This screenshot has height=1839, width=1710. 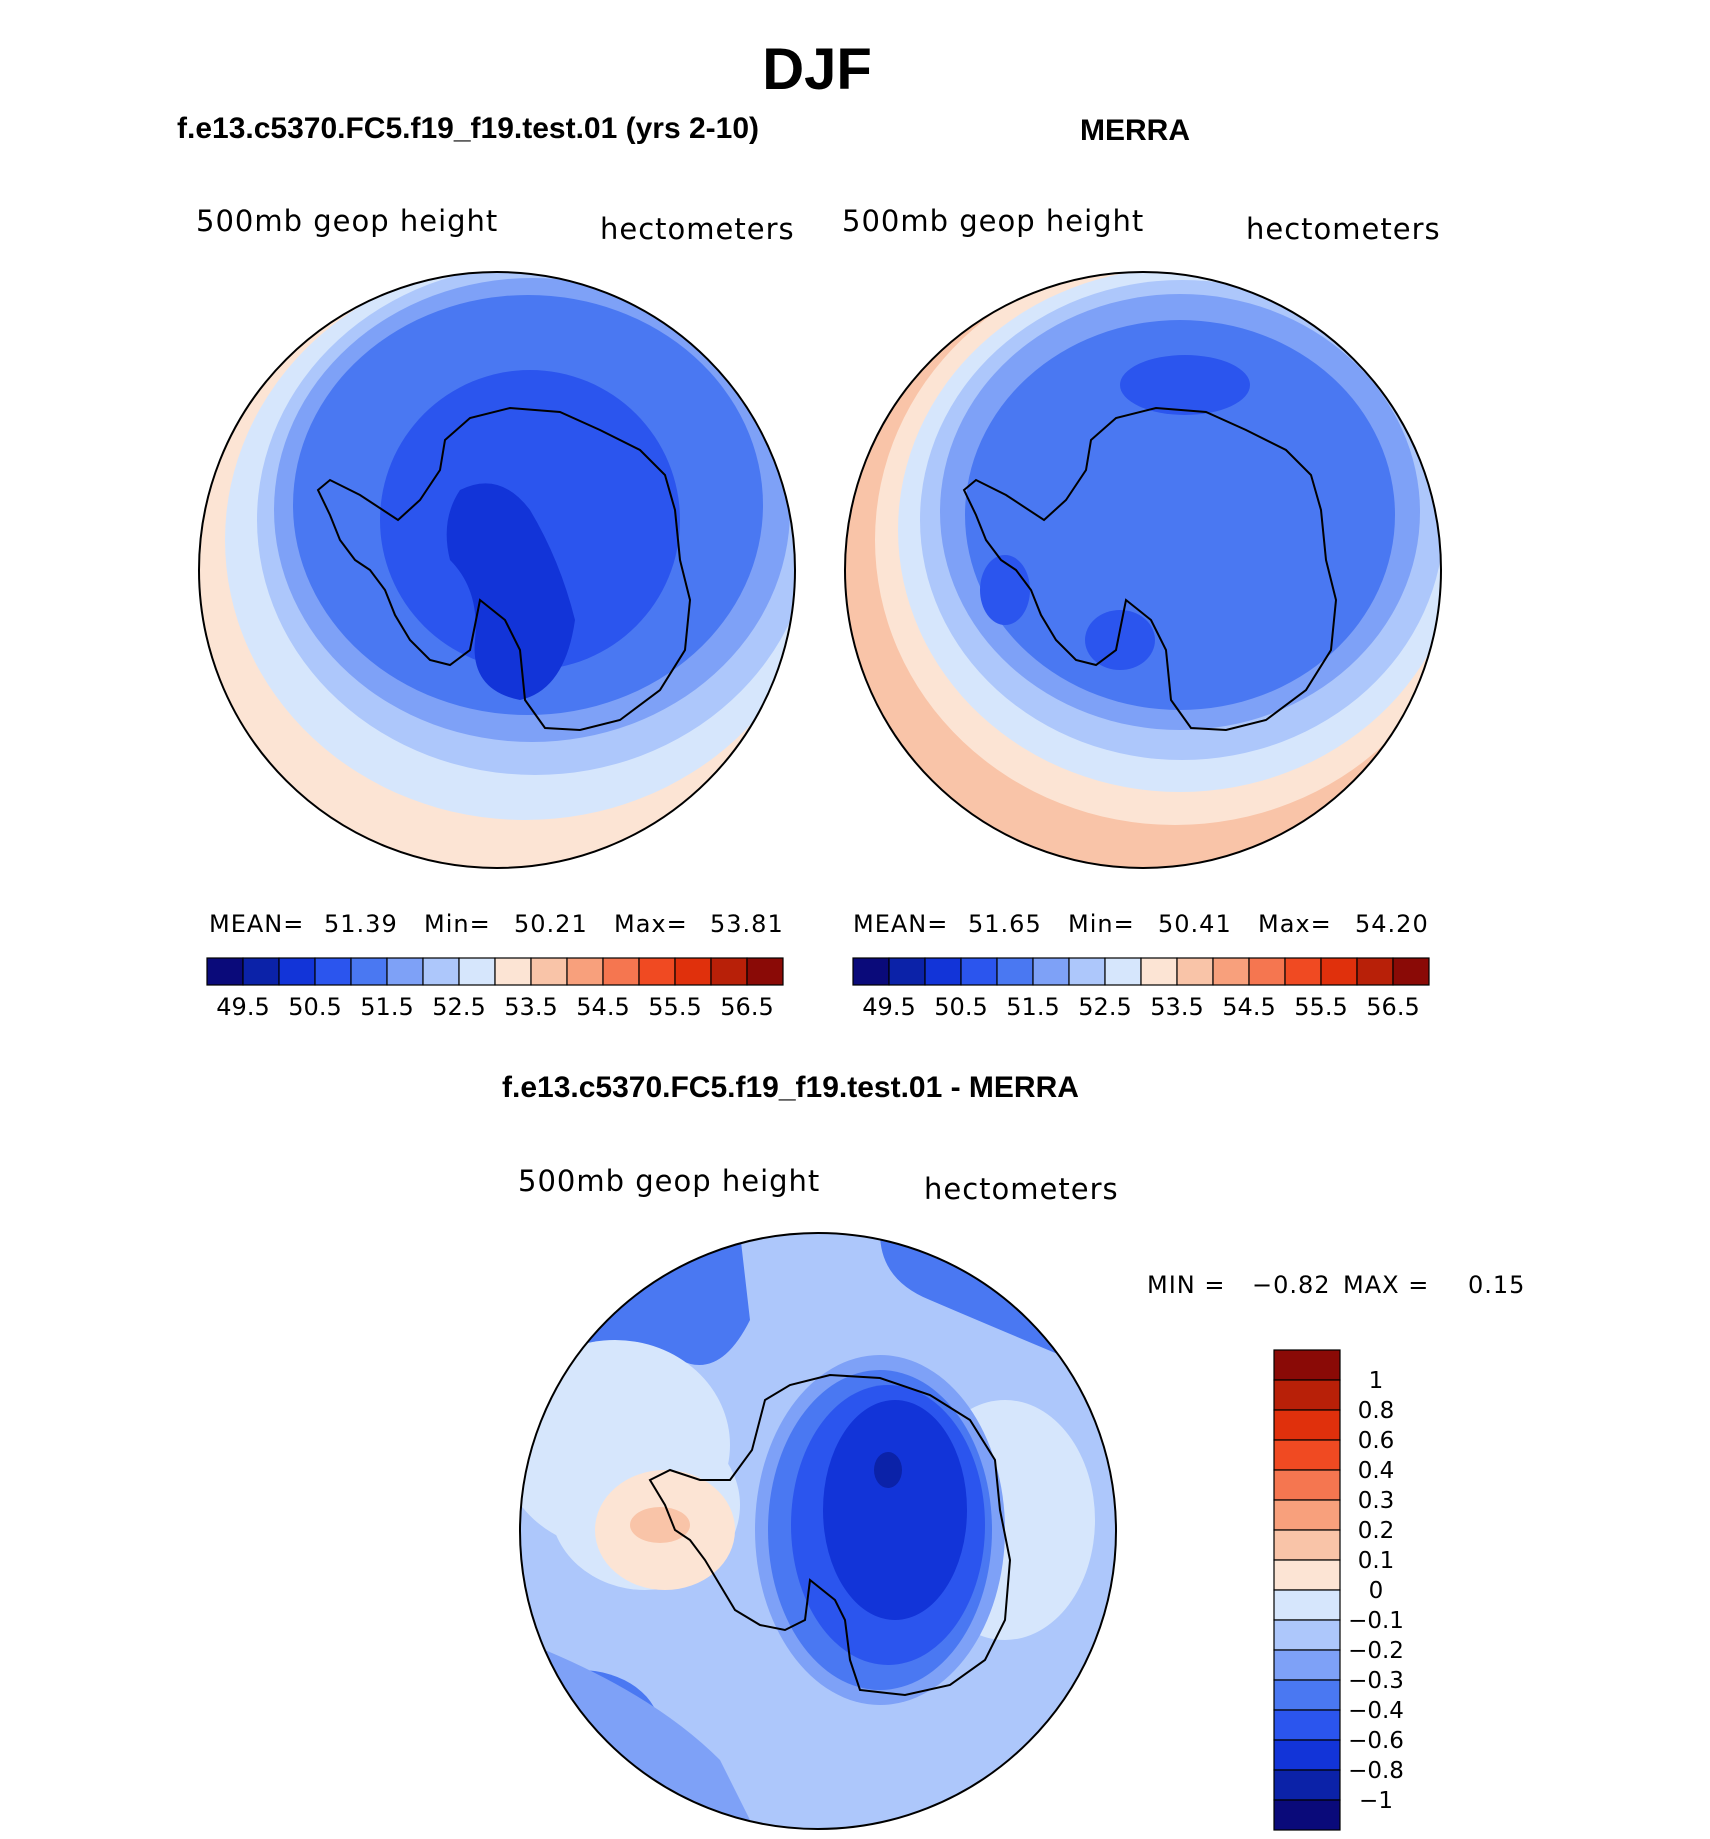 I want to click on panel-diff-min-label: MIN =, so click(x=1186, y=1285).